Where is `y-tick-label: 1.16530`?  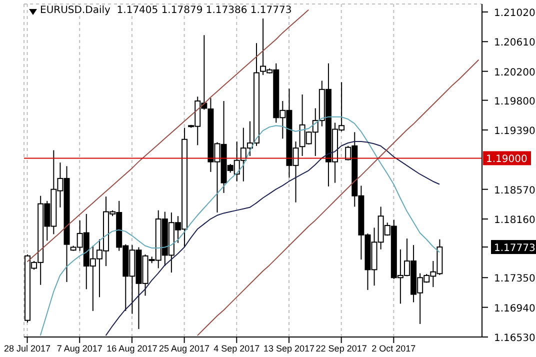
y-tick-label: 1.16530 is located at coordinates (515, 338).